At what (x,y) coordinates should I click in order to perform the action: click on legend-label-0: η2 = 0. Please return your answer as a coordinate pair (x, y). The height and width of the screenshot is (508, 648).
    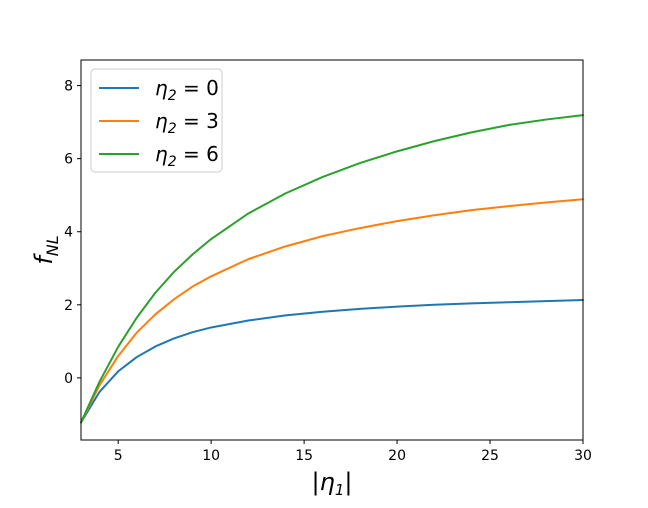
    Looking at the image, I should click on (187, 90).